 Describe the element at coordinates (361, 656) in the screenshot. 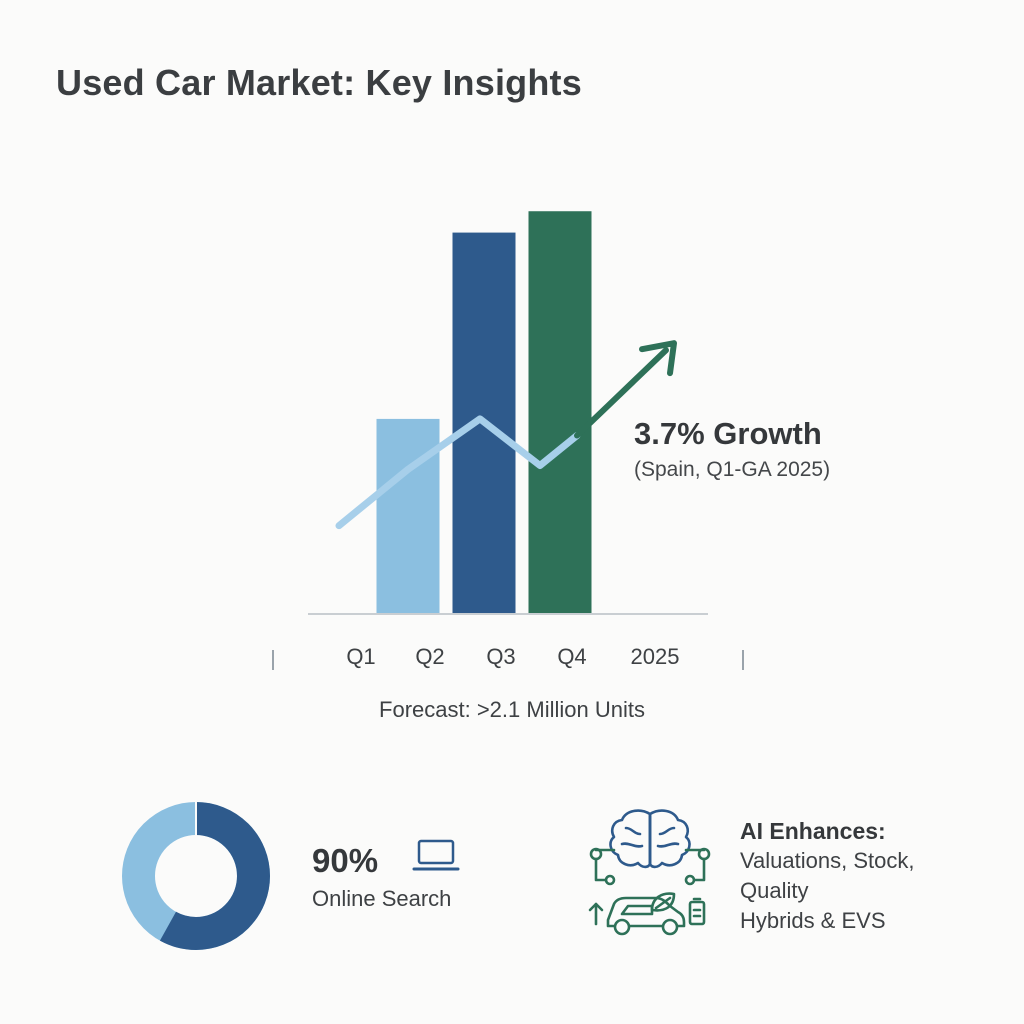

I see `x-tick-label: Q1` at that location.